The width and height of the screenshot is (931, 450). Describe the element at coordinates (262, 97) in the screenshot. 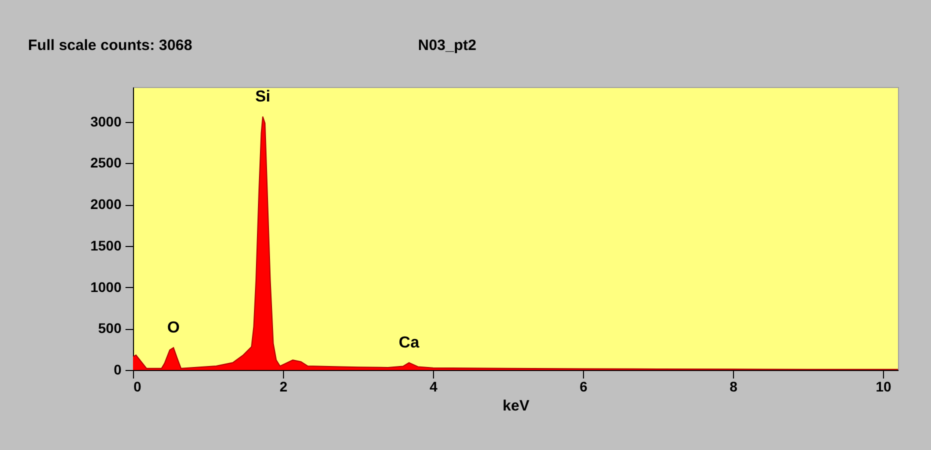

I see `annotation: Si` at that location.